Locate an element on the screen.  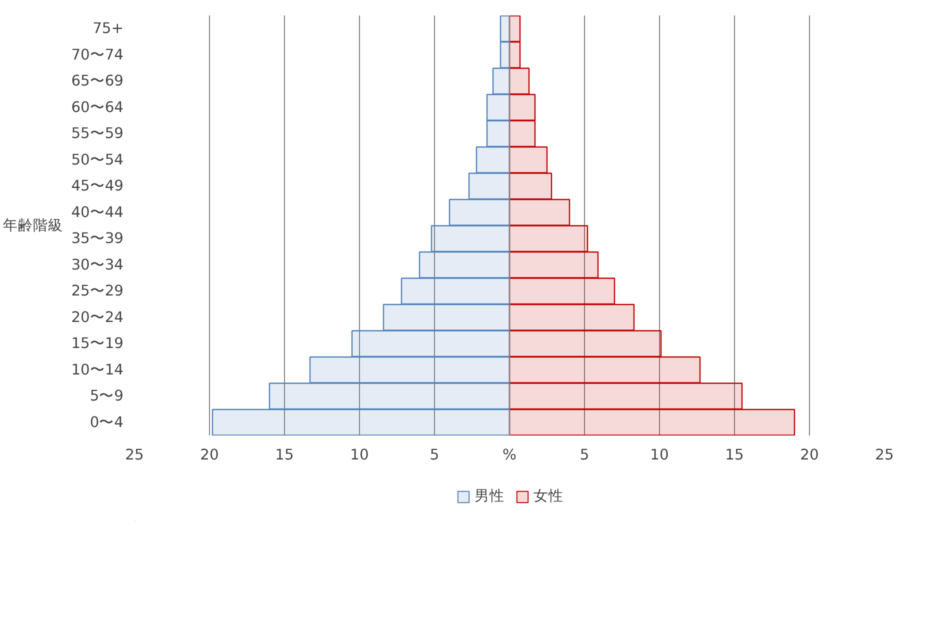
y-tick-label: 20〜24 is located at coordinates (97, 317).